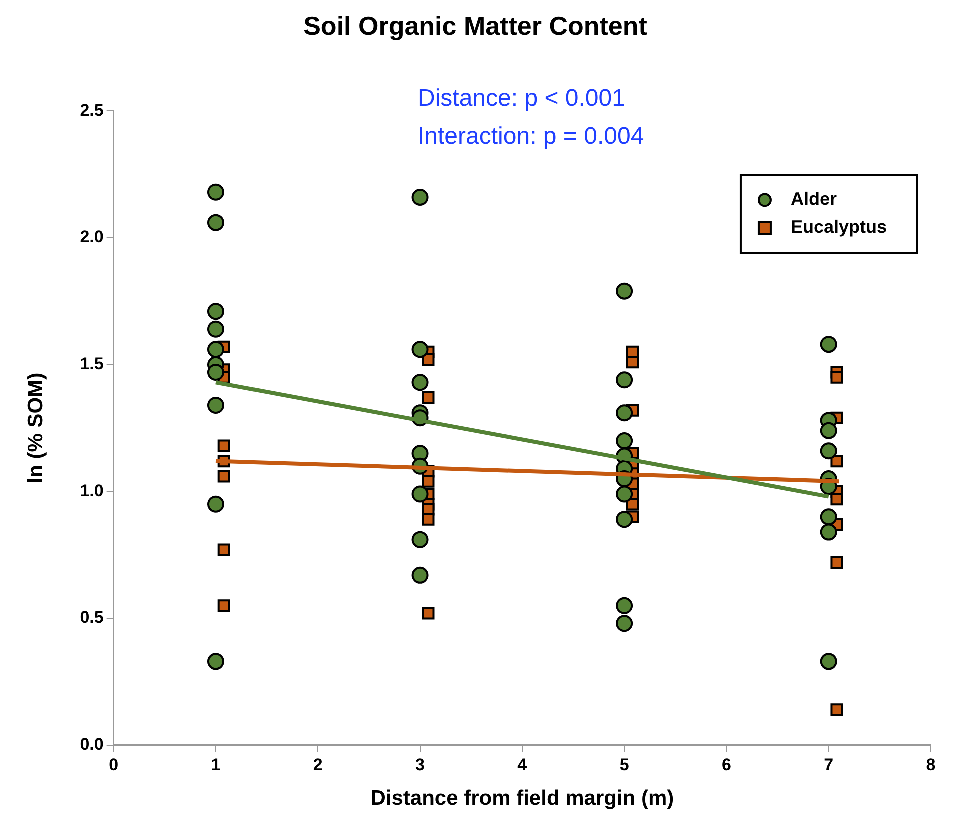  I want to click on legend-label: Alder, so click(813, 199).